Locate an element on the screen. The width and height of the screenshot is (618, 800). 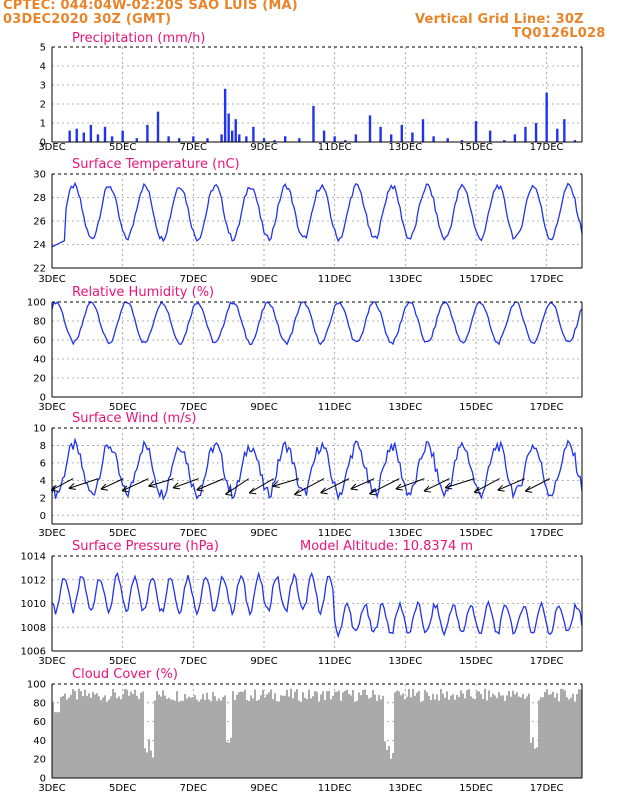
y-tick-label: 40 is located at coordinates (39, 360).